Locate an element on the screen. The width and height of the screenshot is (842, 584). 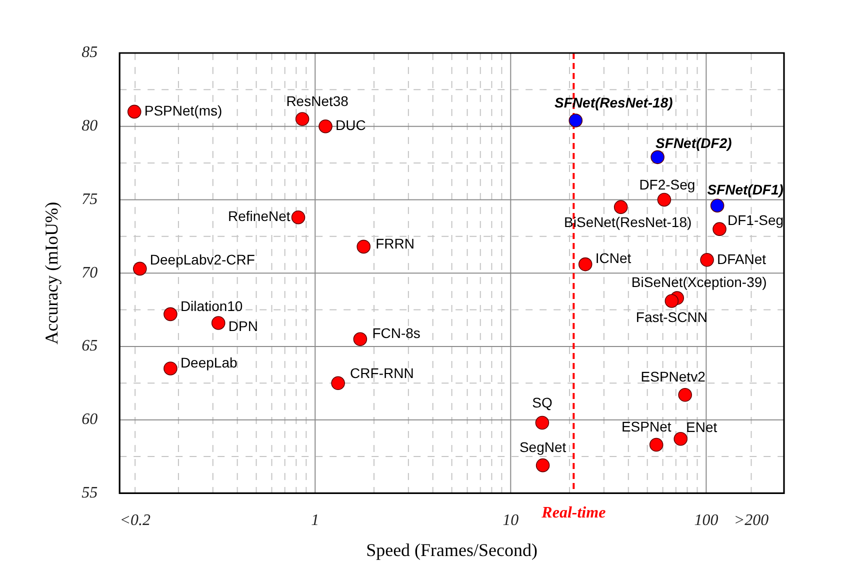
annotation: DPN is located at coordinates (243, 326).